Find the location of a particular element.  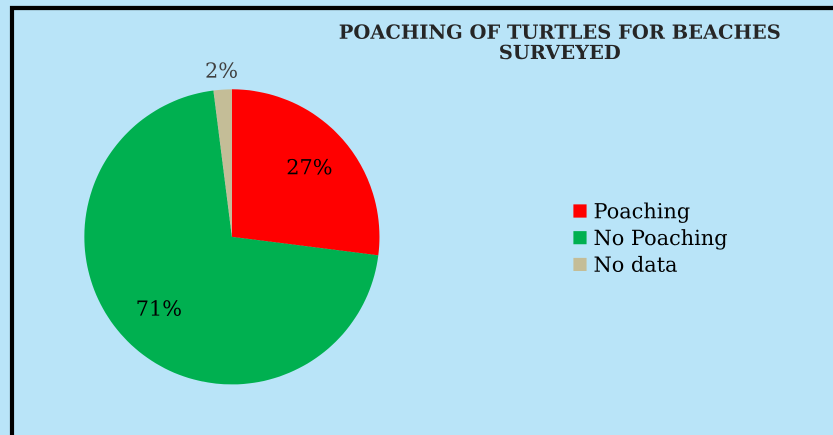

data-label: 71% is located at coordinates (159, 308).